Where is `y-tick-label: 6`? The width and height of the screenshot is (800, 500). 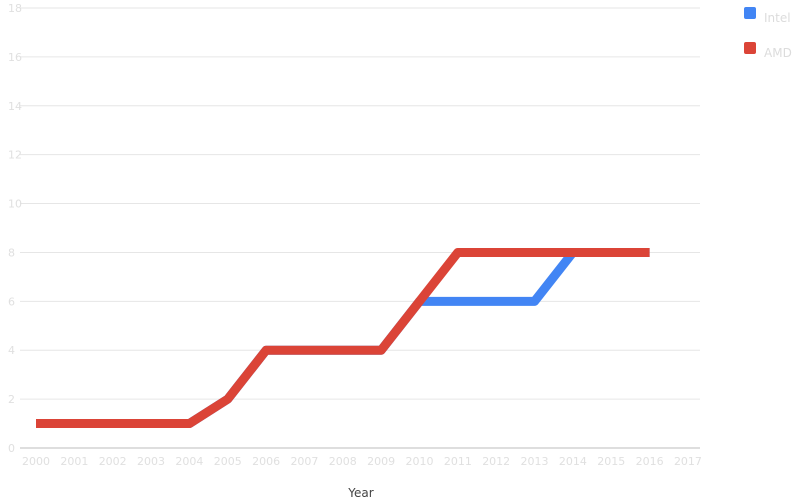
y-tick-label: 6 is located at coordinates (11, 301).